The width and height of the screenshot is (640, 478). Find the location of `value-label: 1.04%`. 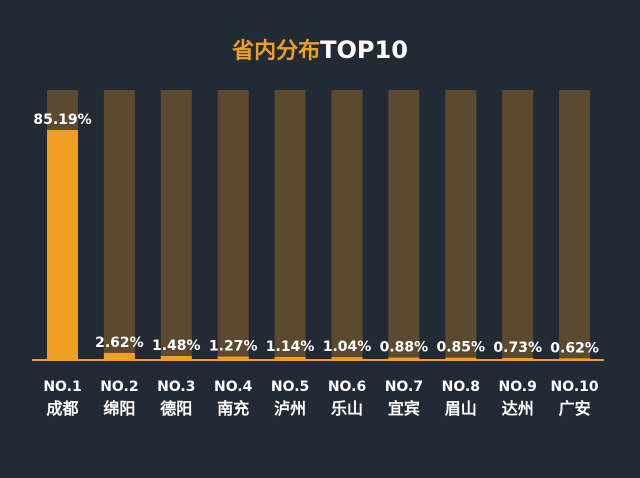

value-label: 1.04% is located at coordinates (347, 347).